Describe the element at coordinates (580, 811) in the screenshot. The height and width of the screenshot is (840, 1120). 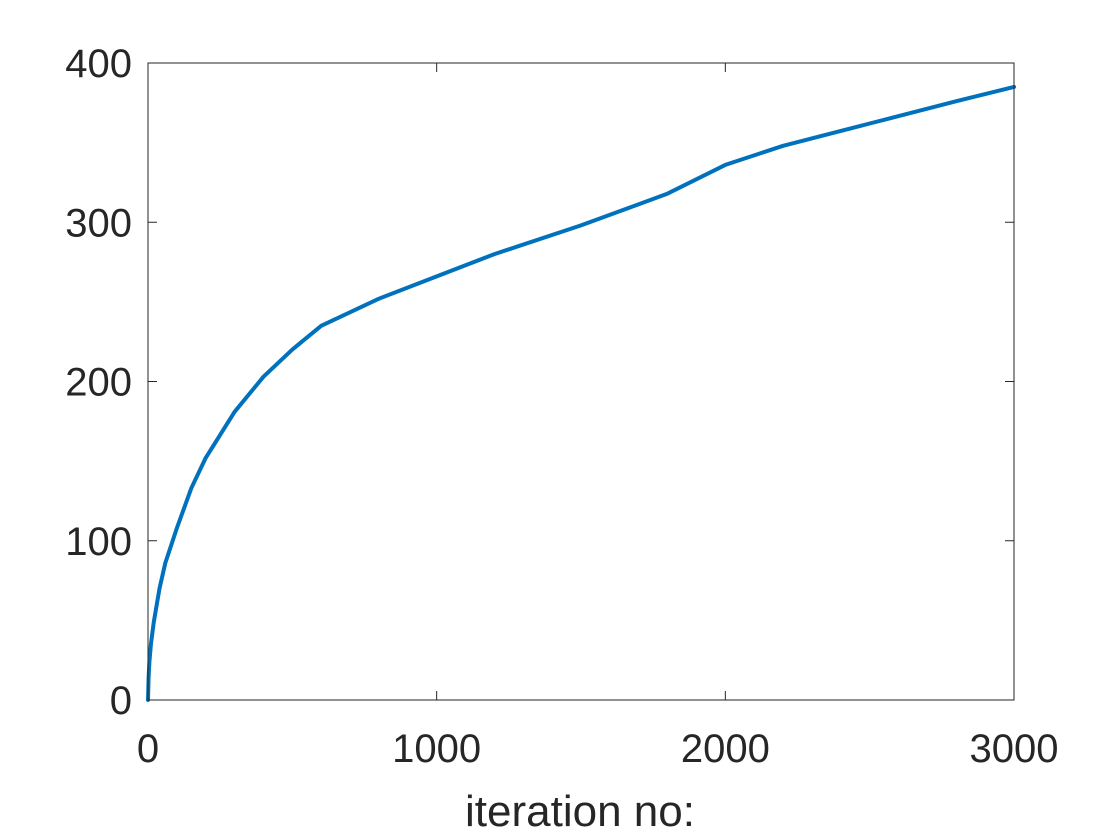
I see `x-axis-label: iteration no:` at that location.